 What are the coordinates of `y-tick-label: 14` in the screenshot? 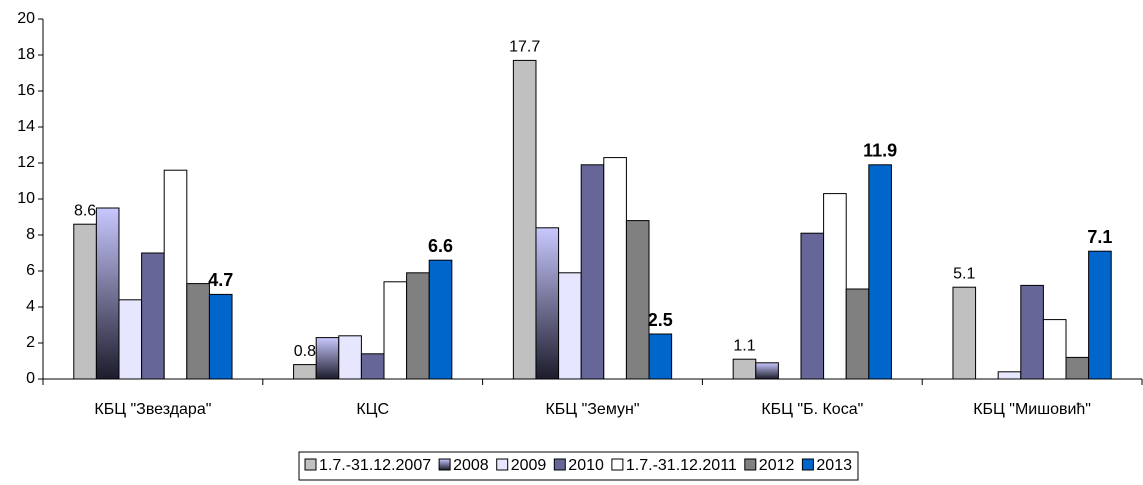 It's located at (26, 126).